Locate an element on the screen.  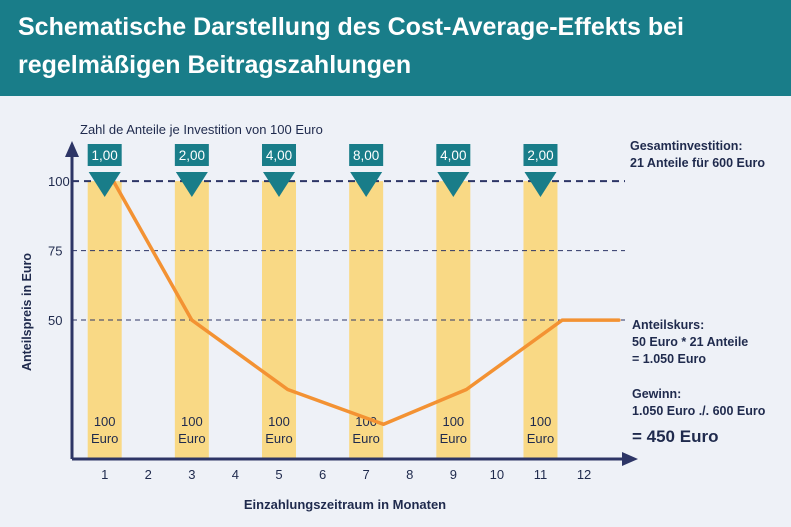
x-axis-arrowhead is located at coordinates (630, 459).